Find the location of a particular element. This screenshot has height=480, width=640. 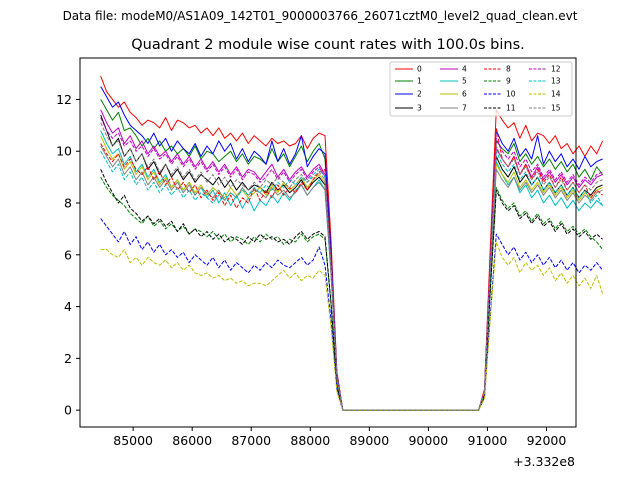

legend-label-7: 7 is located at coordinates (464, 108).